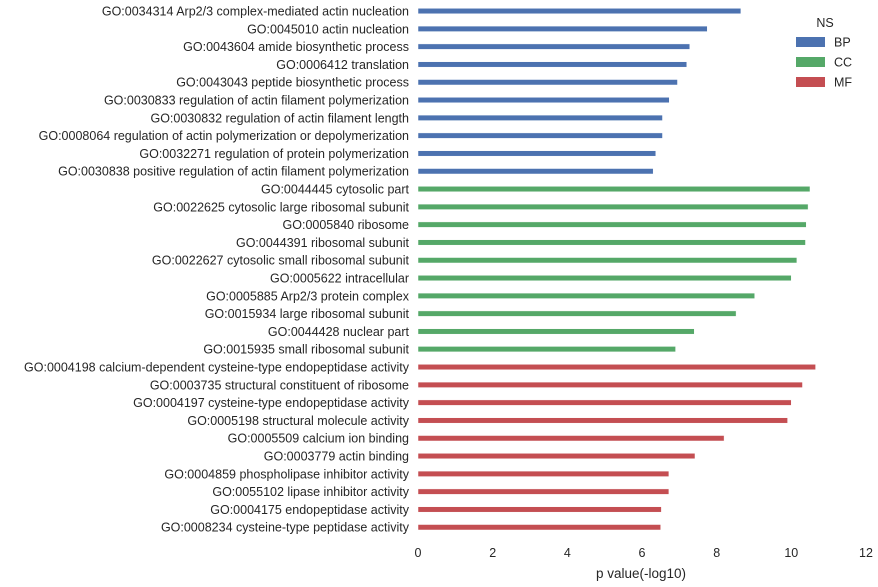 The width and height of the screenshot is (878, 587). I want to click on category-label: GO:0005509 calcium ion binding, so click(318, 439).